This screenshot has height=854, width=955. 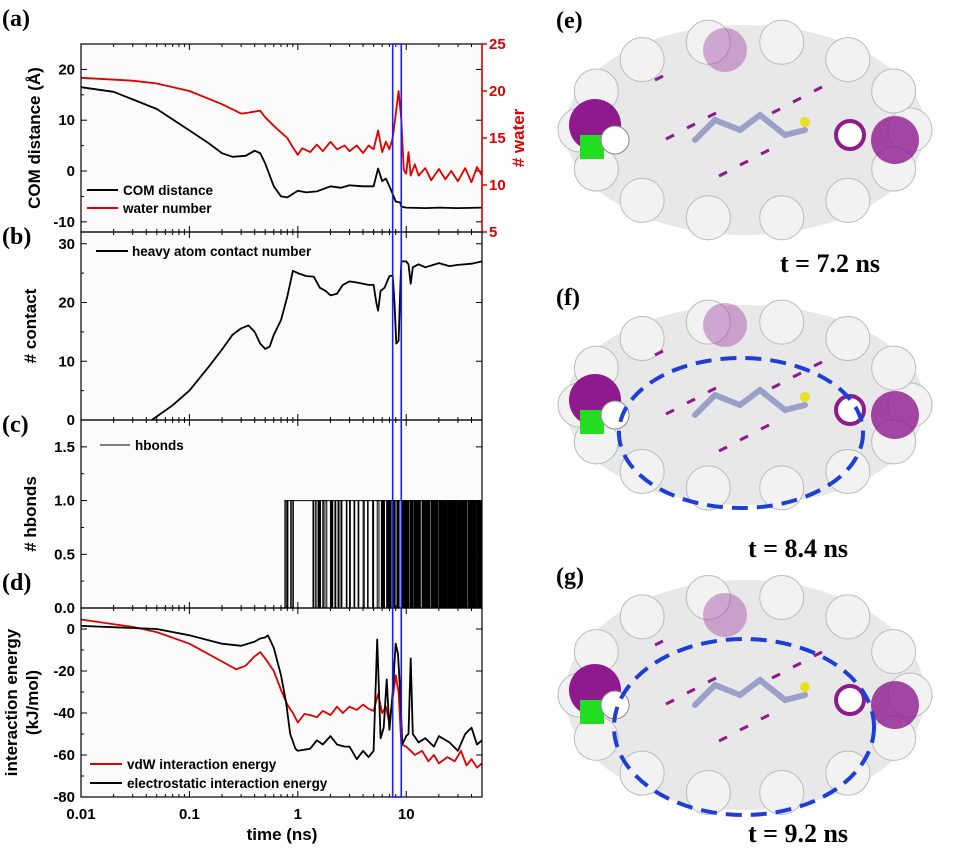 I want to click on x-tick-label: 0.01, so click(x=80, y=814).